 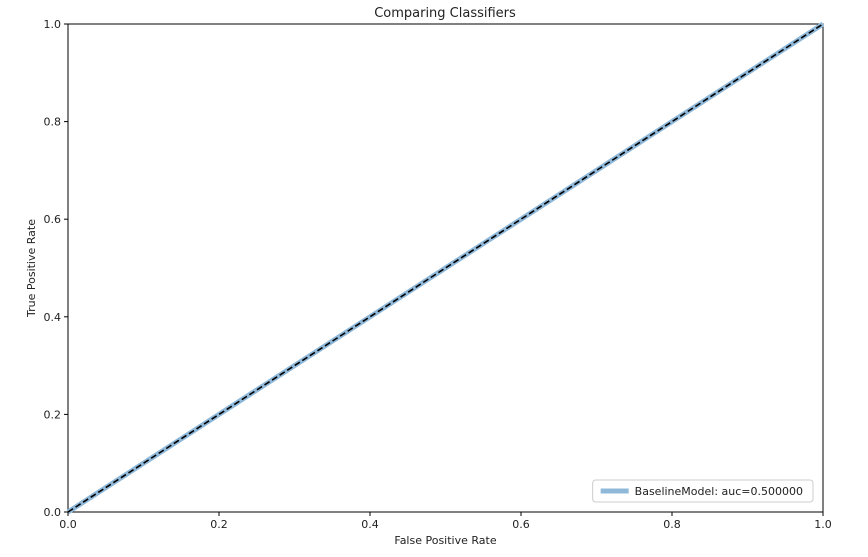 What do you see at coordinates (219, 524) in the screenshot?
I see `x-tick-label: 0.2` at bounding box center [219, 524].